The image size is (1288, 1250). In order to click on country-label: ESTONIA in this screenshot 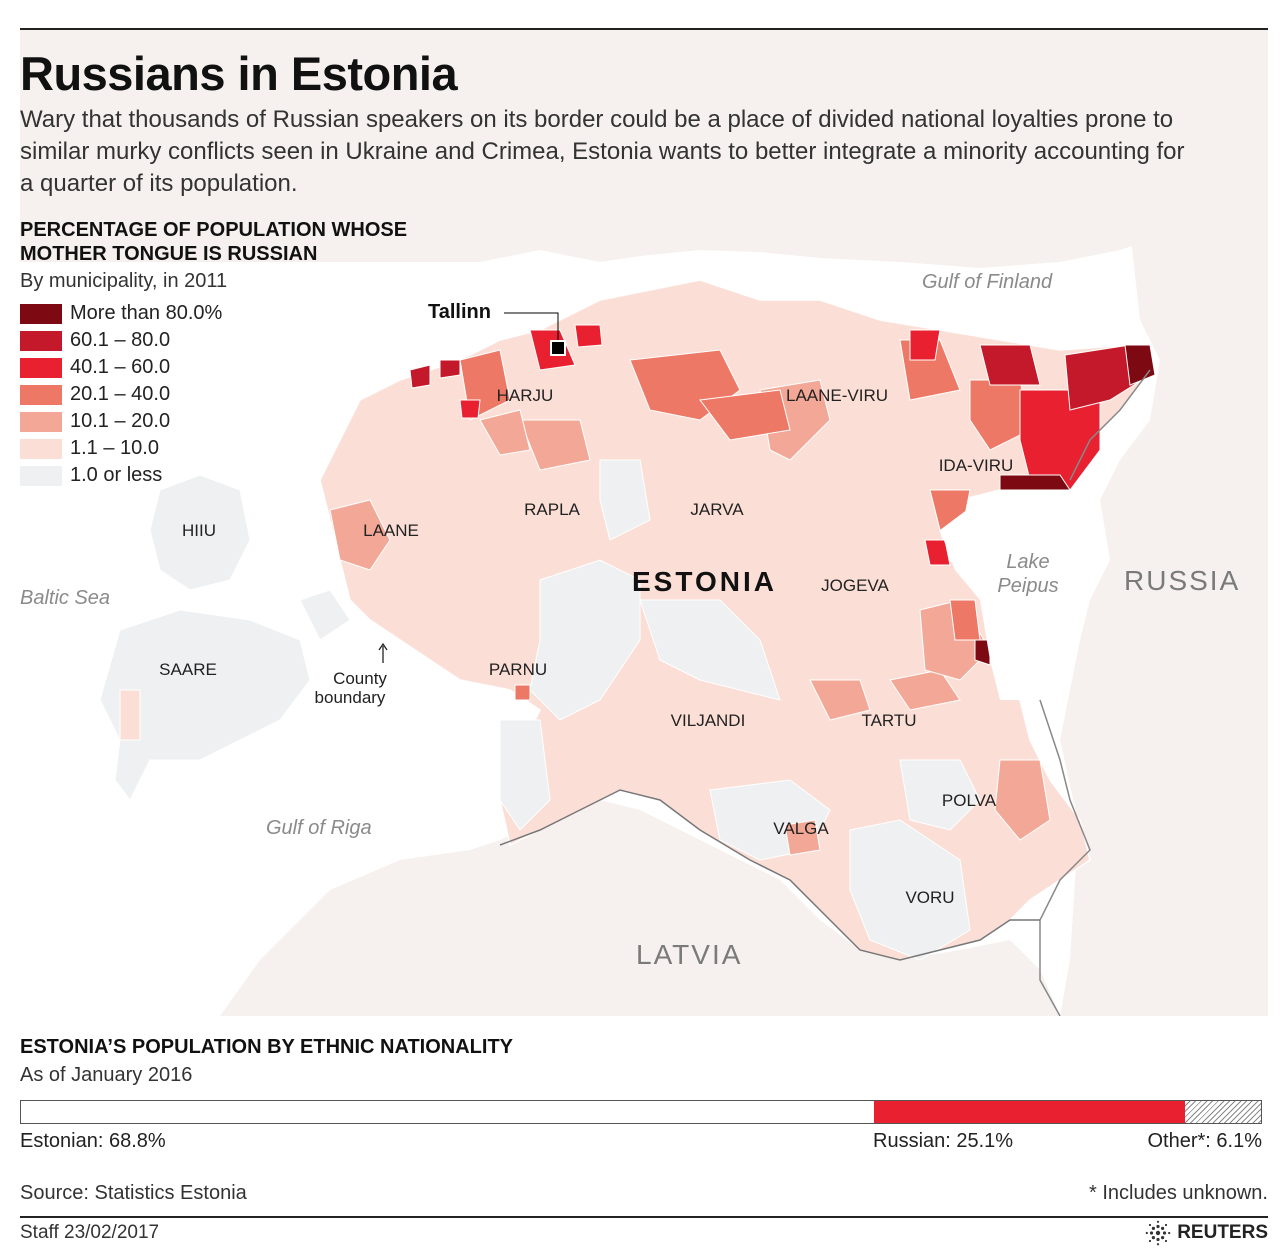, I will do `click(704, 581)`.